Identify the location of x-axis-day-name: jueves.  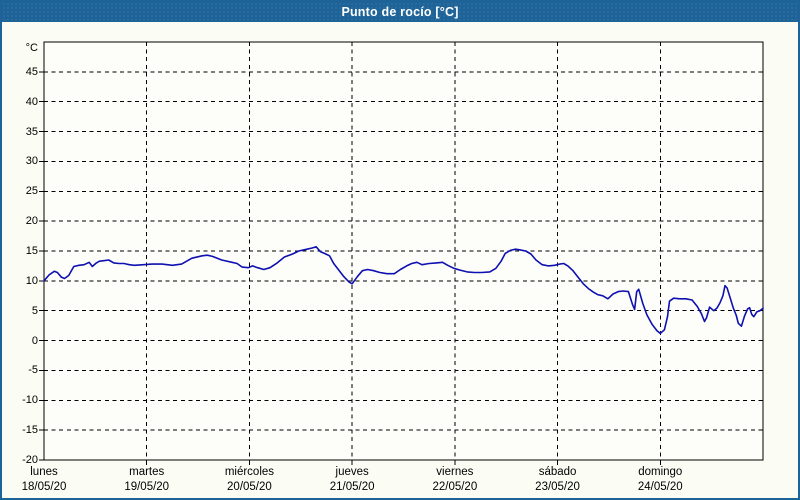
(352, 472).